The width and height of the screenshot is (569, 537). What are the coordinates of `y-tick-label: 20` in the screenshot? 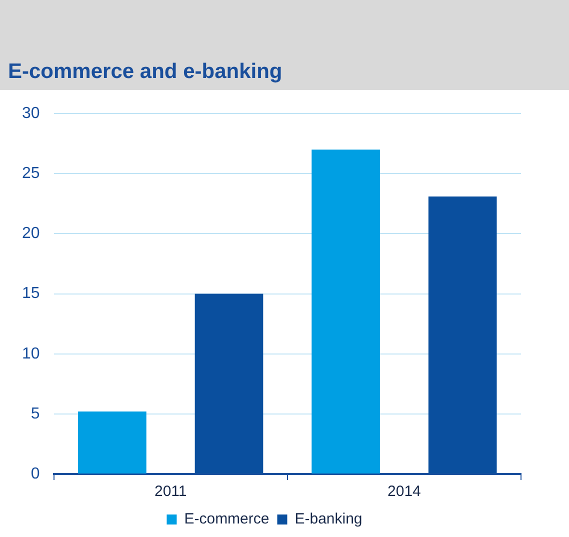 It's located at (31, 233).